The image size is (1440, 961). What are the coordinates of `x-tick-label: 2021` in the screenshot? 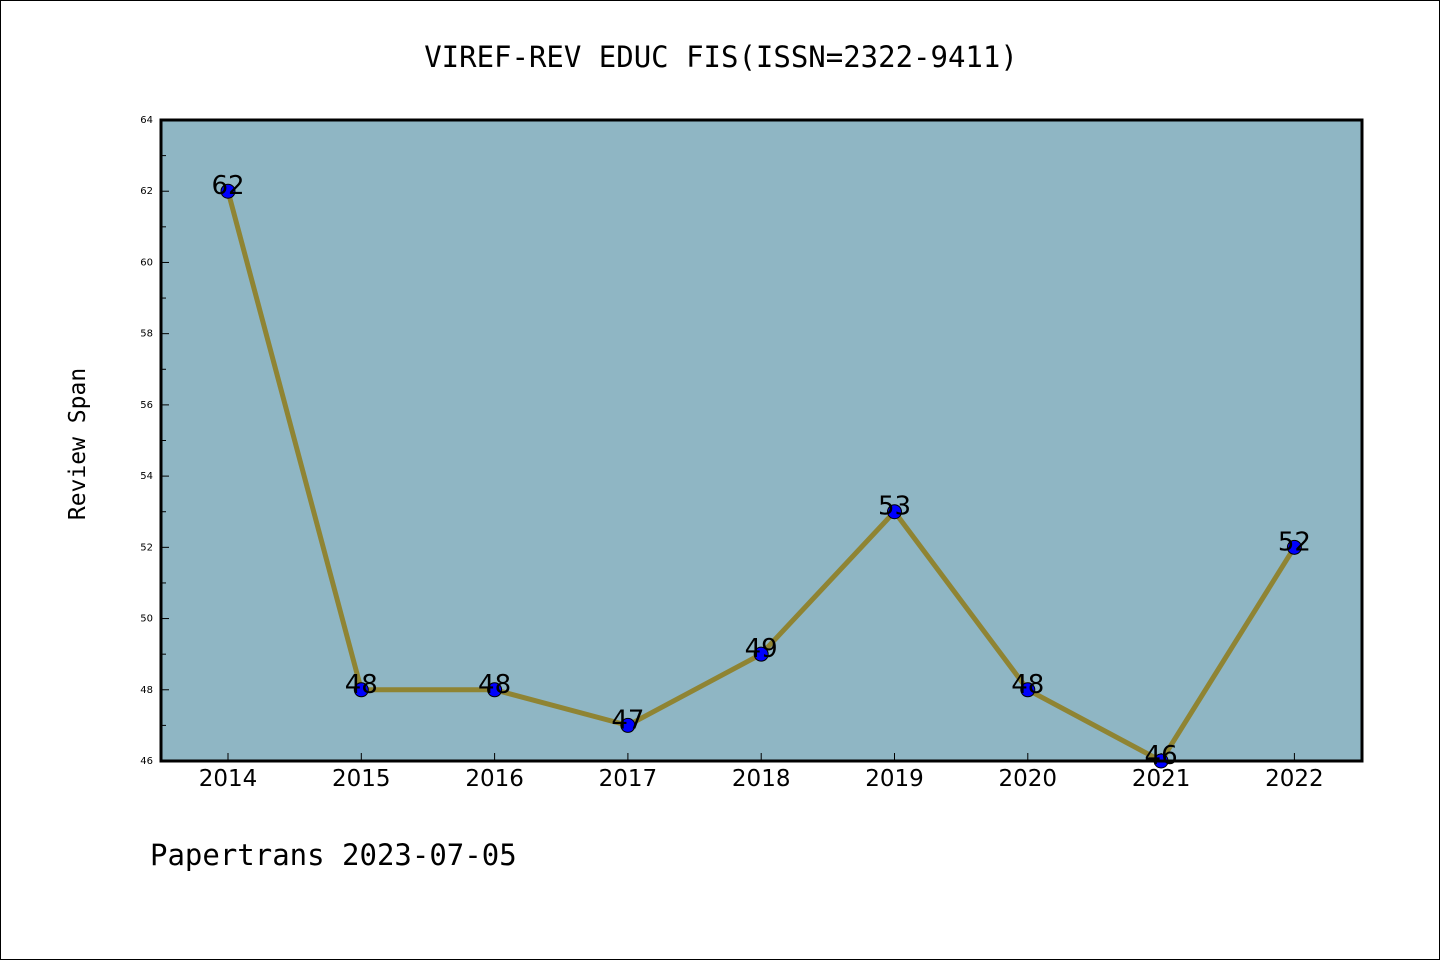 It's located at (1161, 779).